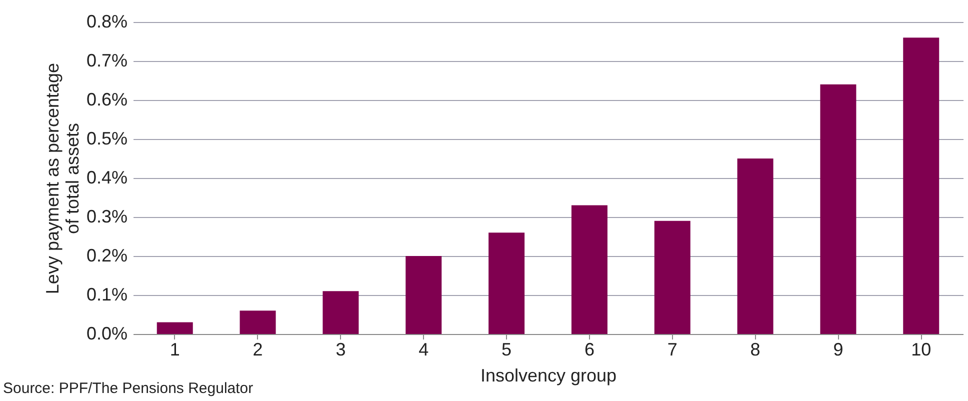 Image resolution: width=968 pixels, height=401 pixels. What do you see at coordinates (755, 350) in the screenshot?
I see `x-tick-label: 8` at bounding box center [755, 350].